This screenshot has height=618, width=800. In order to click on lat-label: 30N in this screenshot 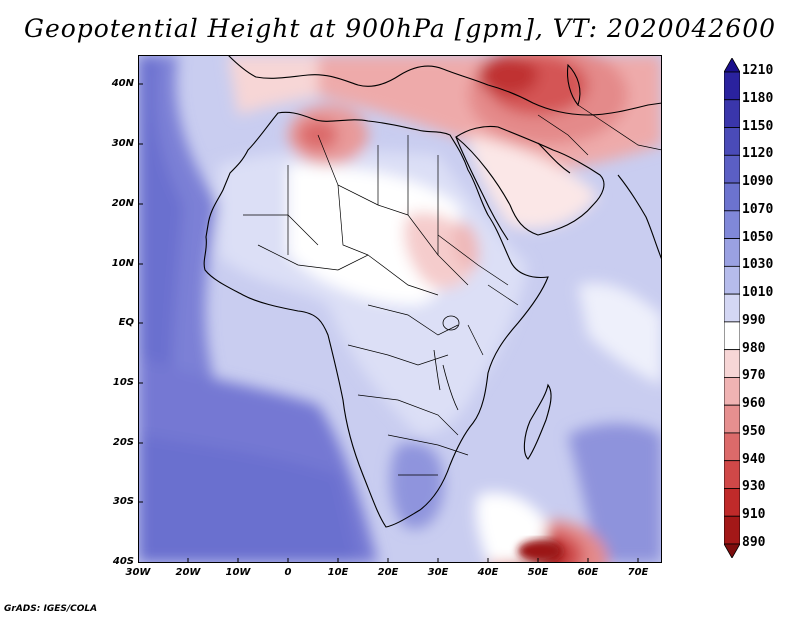, I will do `click(122, 143)`.